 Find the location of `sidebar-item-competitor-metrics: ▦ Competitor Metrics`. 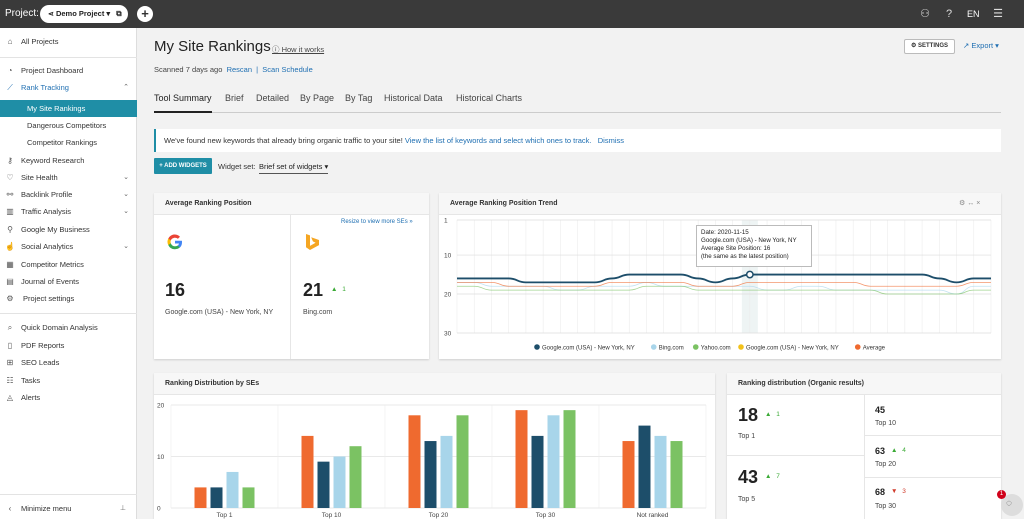

sidebar-item-competitor-metrics: ▦ Competitor Metrics is located at coordinates (45, 264).